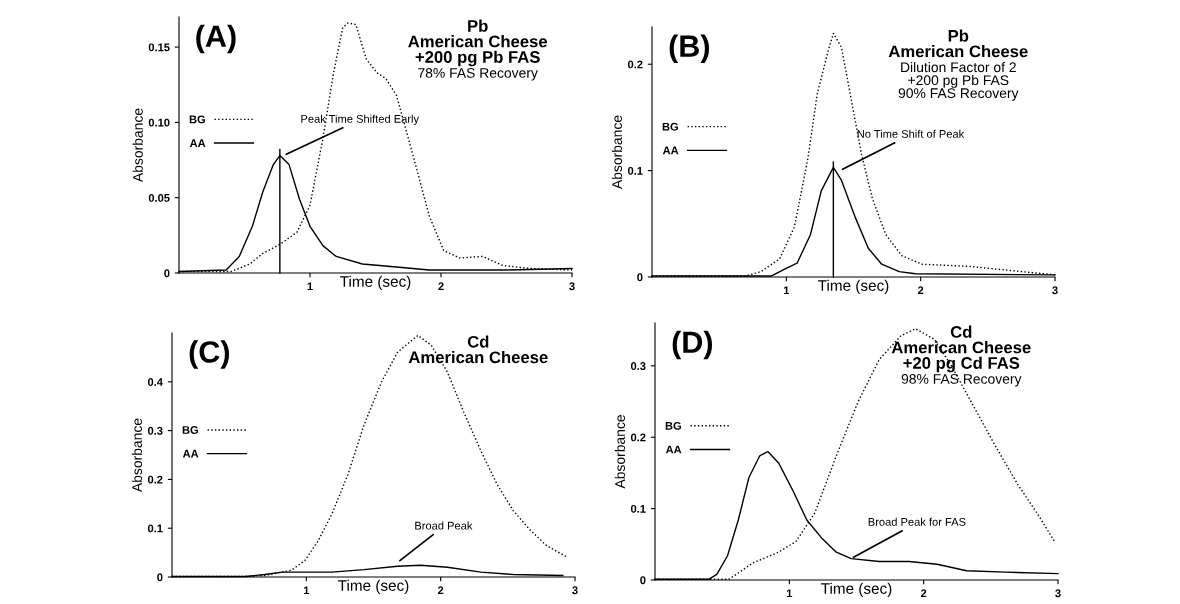  What do you see at coordinates (689, 48) in the screenshot?
I see `annotation: (B)` at bounding box center [689, 48].